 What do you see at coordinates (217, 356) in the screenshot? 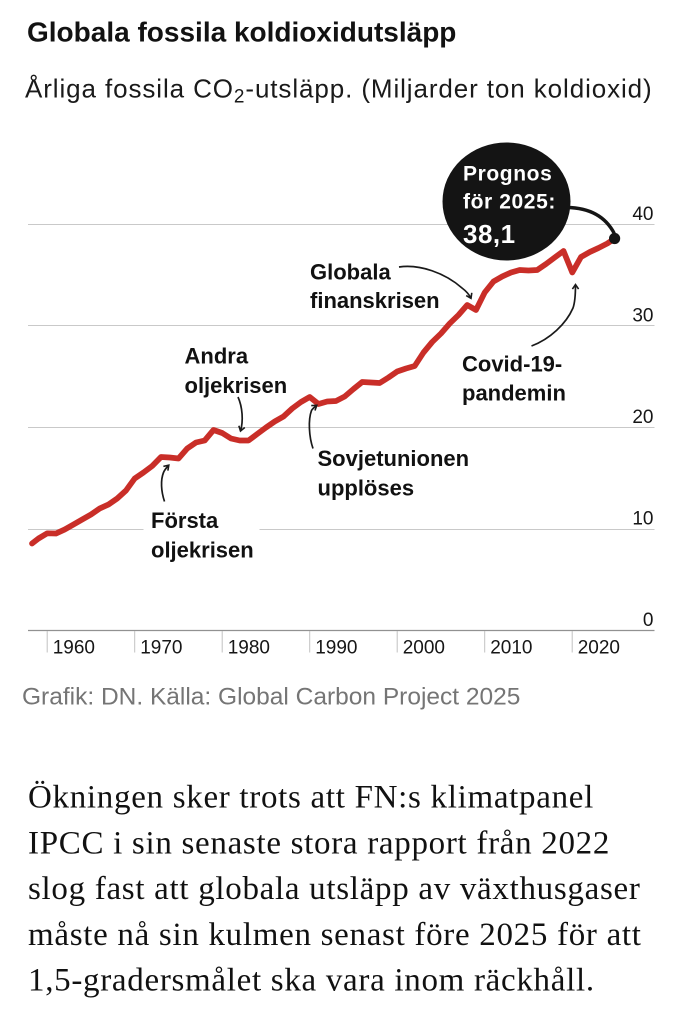
I see `svg-text: Andra` at bounding box center [217, 356].